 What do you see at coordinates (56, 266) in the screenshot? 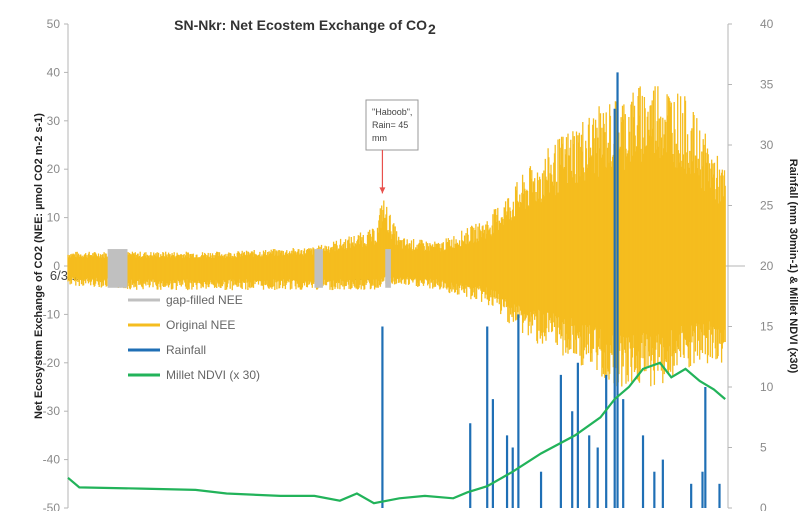
I see `left-tick-label: 0` at bounding box center [56, 266].